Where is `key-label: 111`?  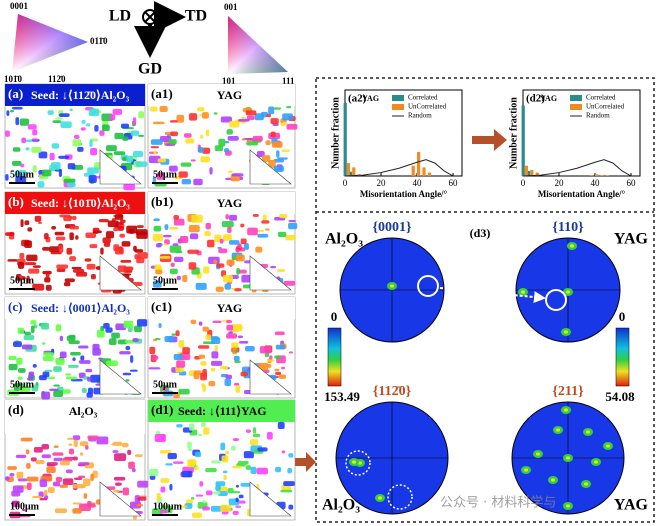 key-label: 111 is located at coordinates (288, 81).